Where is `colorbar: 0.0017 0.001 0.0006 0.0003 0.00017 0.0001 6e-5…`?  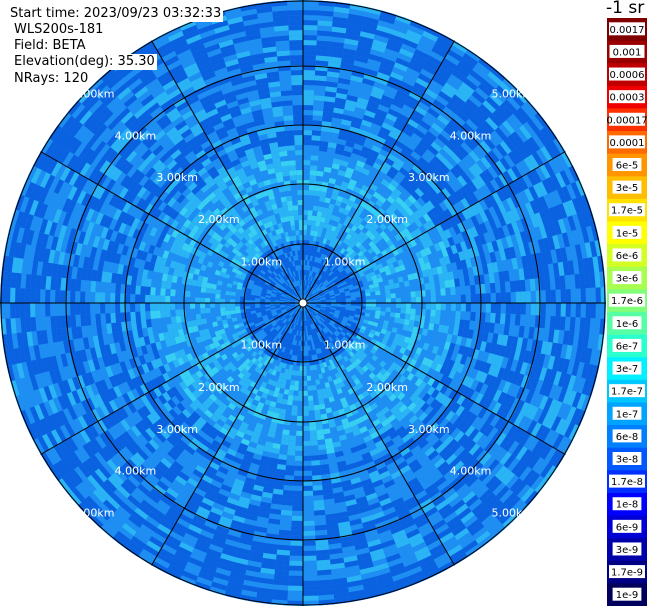
colorbar: 0.0017 0.001 0.0006 0.0003 0.00017 0.0001 6e-5… is located at coordinates (627, 312).